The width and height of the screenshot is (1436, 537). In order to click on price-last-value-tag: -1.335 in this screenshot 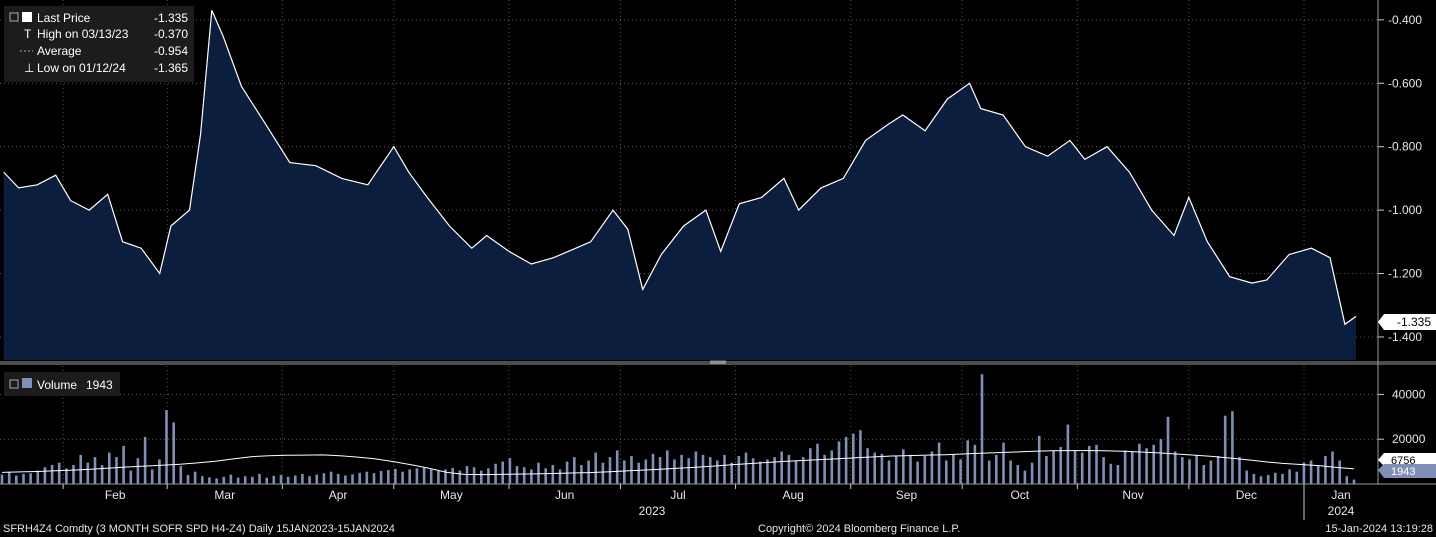, I will do `click(1407, 322)`.